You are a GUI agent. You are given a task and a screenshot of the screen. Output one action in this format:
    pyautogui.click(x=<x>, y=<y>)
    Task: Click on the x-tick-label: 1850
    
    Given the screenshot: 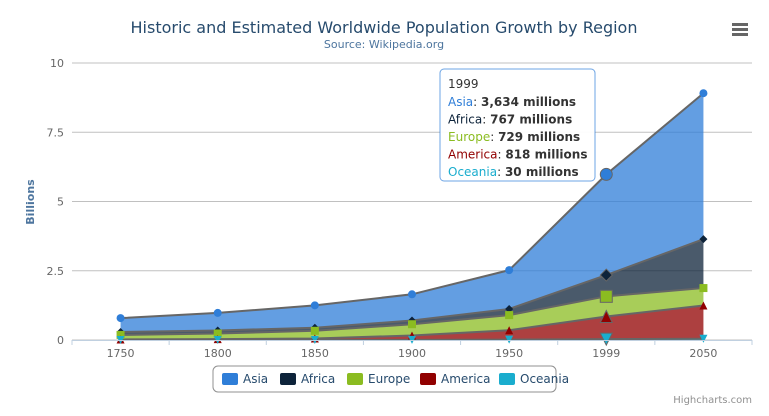 What is the action you would take?
    pyautogui.click(x=315, y=353)
    